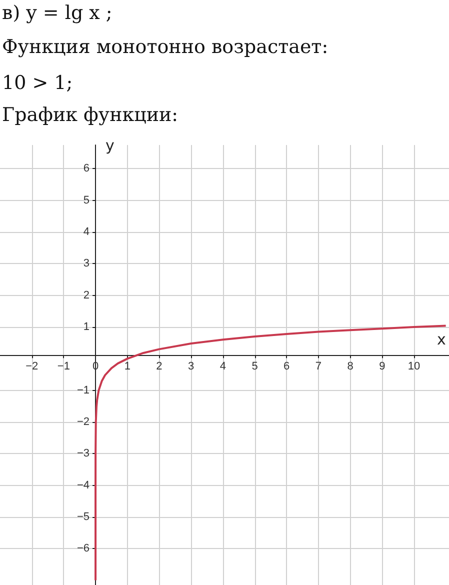  I want to click on y-tick-label: −3, so click(83, 454).